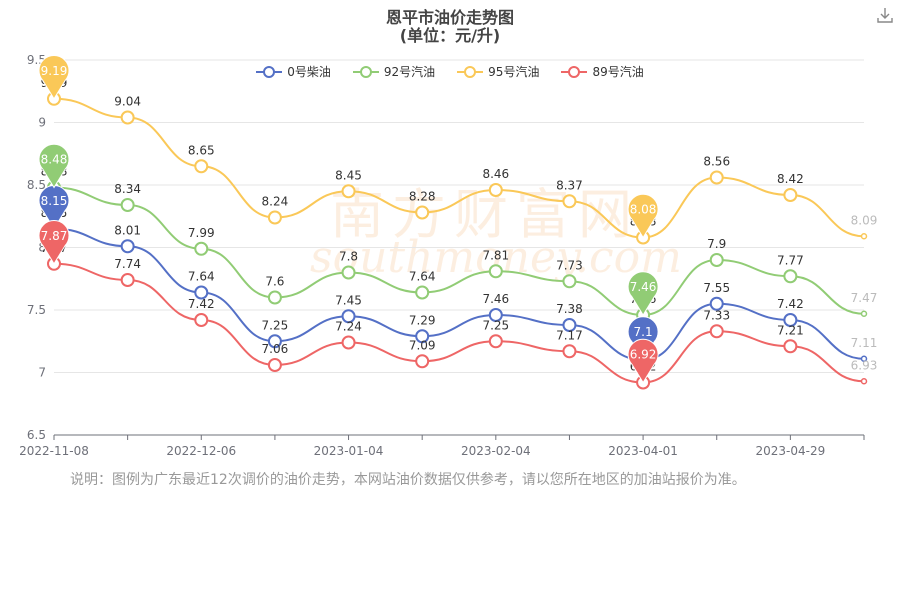 The width and height of the screenshot is (900, 600). I want to click on data-label: 8.45, so click(348, 175).